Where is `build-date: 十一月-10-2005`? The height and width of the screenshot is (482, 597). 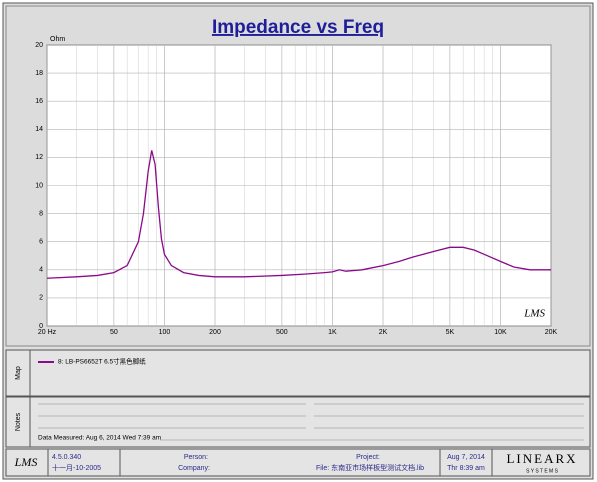
build-date: 十一月-10-2005 is located at coordinates (76, 467).